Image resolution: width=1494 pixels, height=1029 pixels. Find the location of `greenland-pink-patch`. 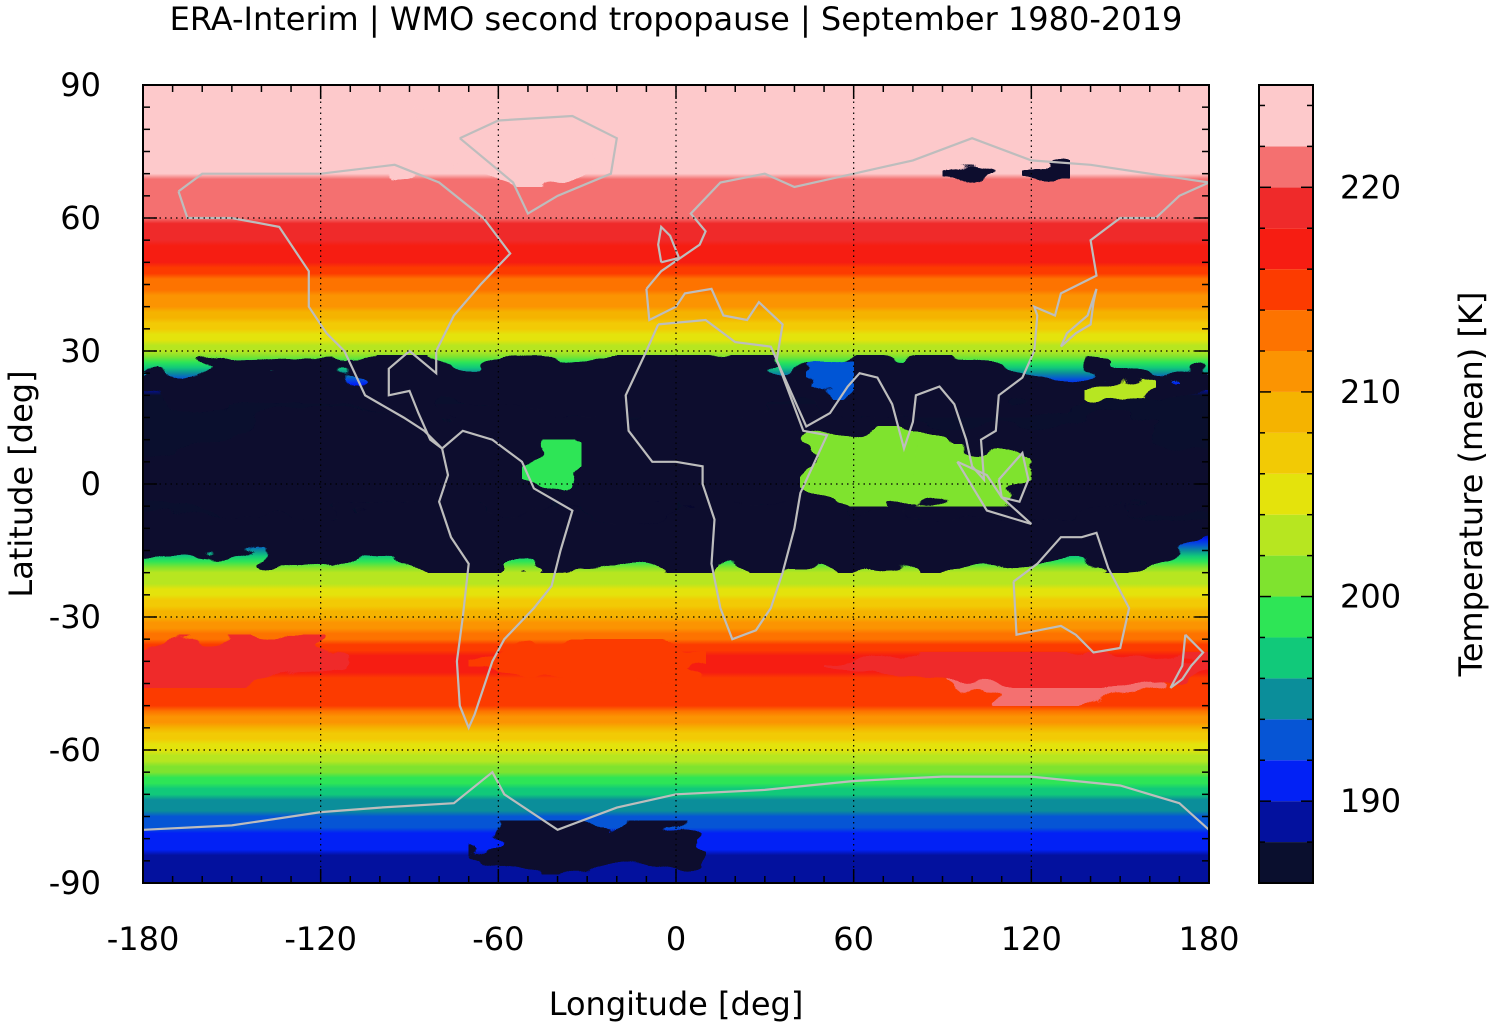

greenland-pink-patch is located at coordinates (498, 142).